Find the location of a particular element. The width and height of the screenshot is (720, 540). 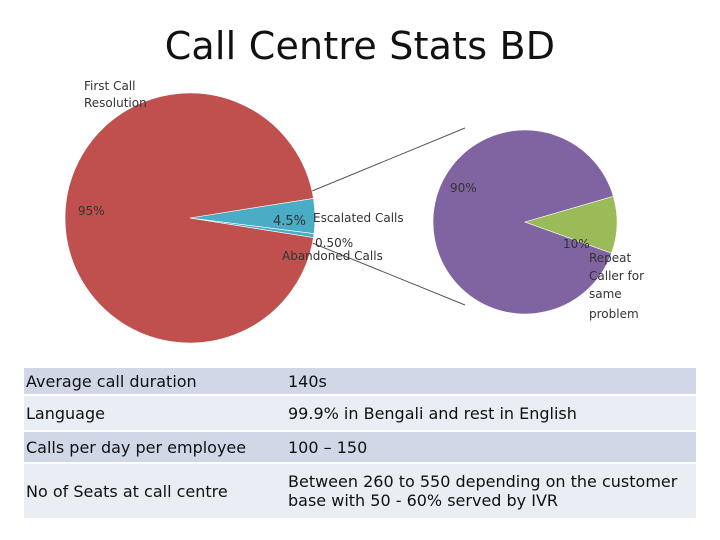

slide-title: Call Centre Stats BD is located at coordinates (360, 46).